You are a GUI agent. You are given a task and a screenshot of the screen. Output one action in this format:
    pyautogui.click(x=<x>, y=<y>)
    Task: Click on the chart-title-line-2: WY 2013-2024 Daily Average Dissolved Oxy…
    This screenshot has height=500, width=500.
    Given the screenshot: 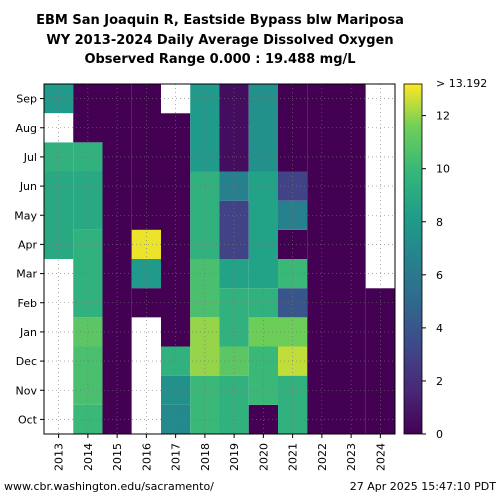 What is the action you would take?
    pyautogui.click(x=219, y=40)
    